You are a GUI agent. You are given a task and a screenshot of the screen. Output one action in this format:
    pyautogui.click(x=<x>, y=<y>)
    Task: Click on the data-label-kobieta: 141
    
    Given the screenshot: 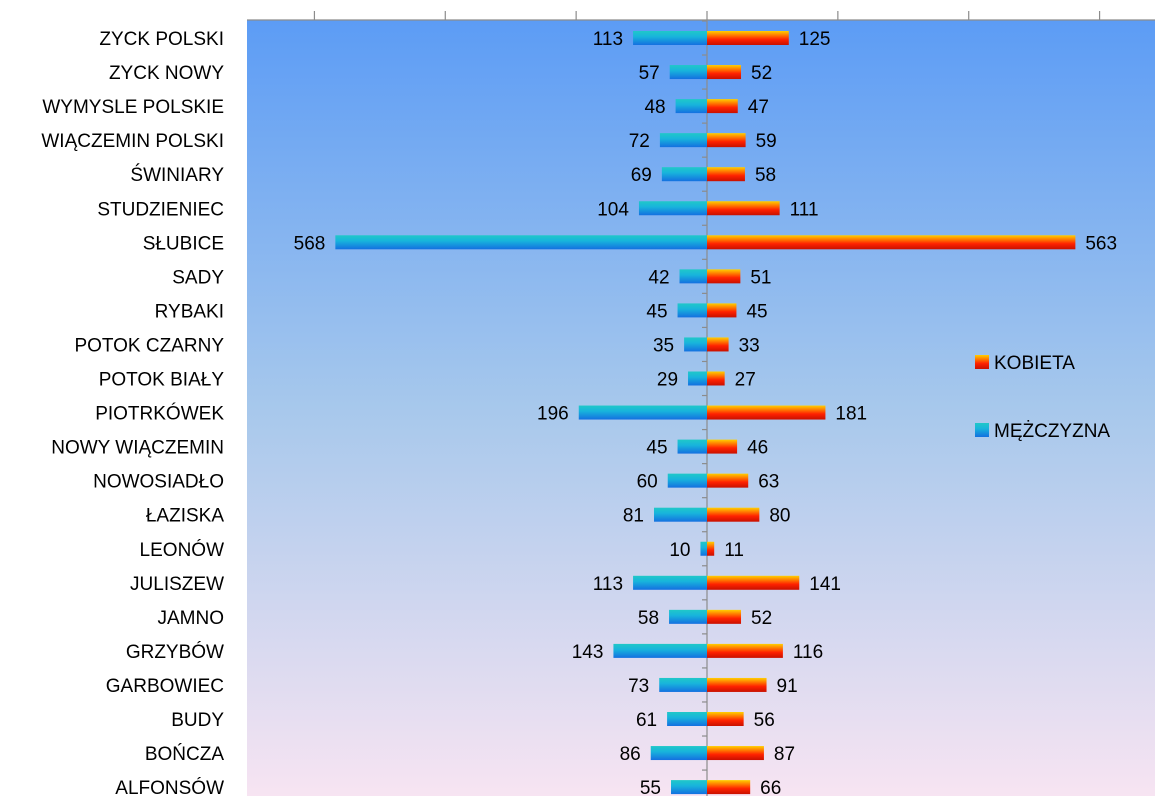 What is the action you would take?
    pyautogui.click(x=825, y=584)
    